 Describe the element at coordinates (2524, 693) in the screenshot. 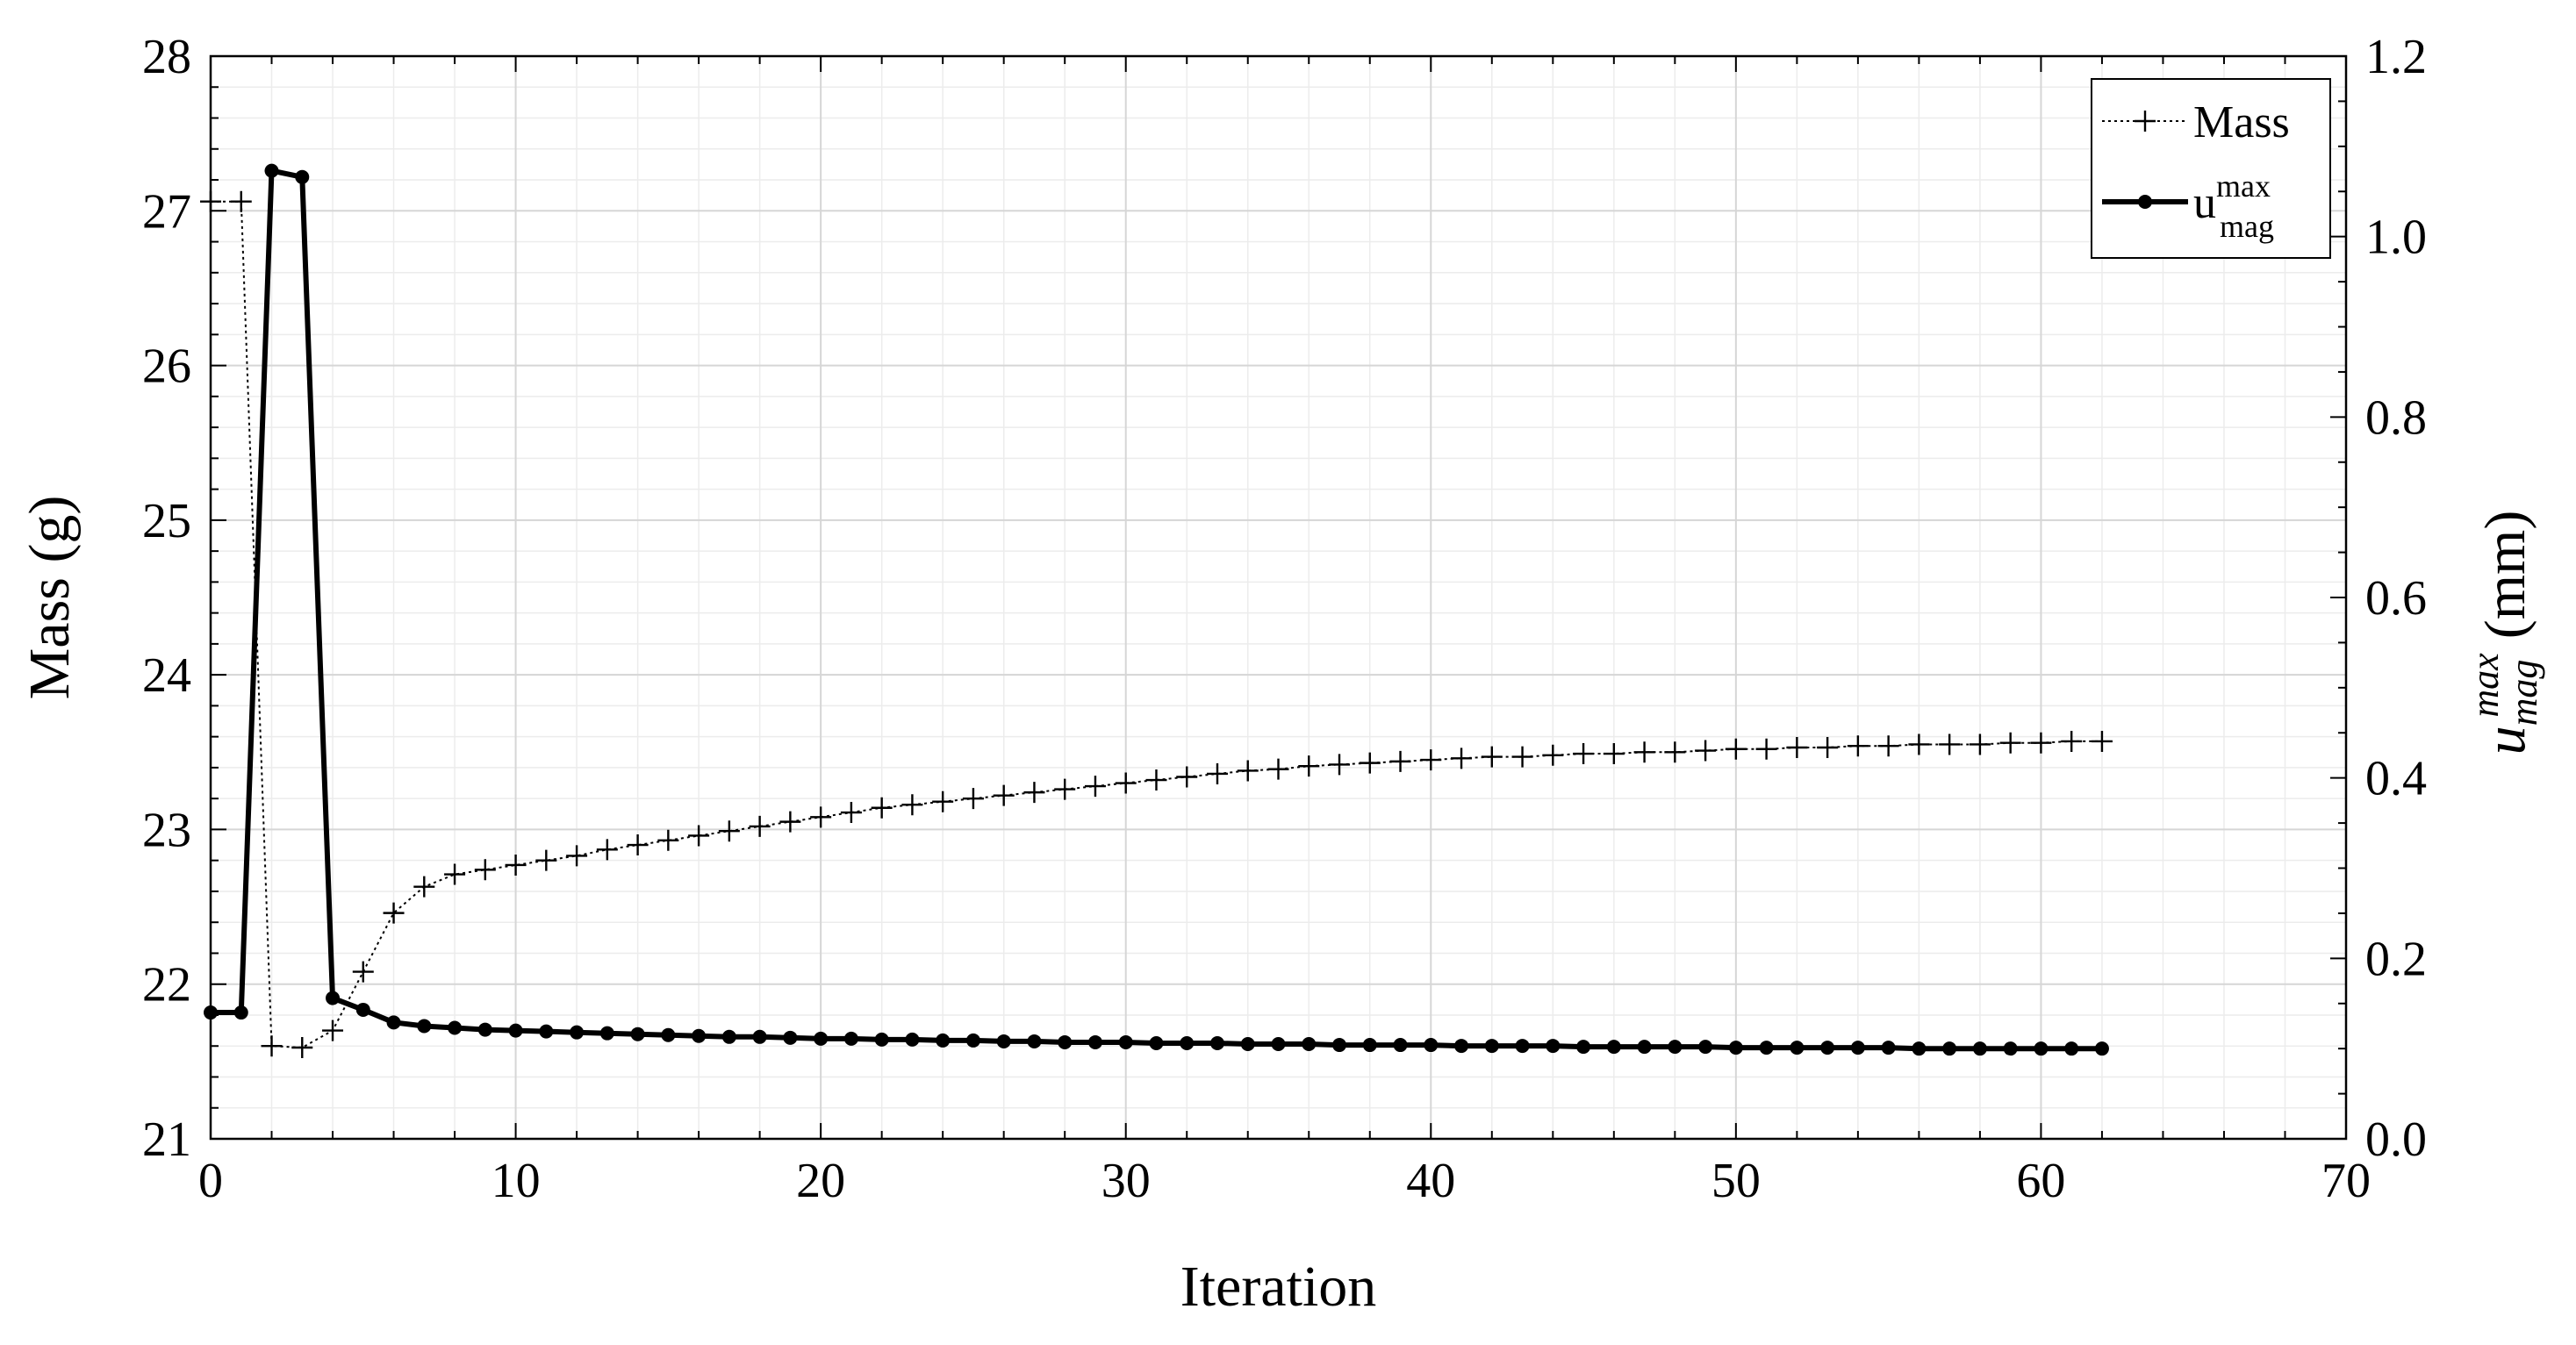

I see `y-right-label-subscript: mag` at that location.